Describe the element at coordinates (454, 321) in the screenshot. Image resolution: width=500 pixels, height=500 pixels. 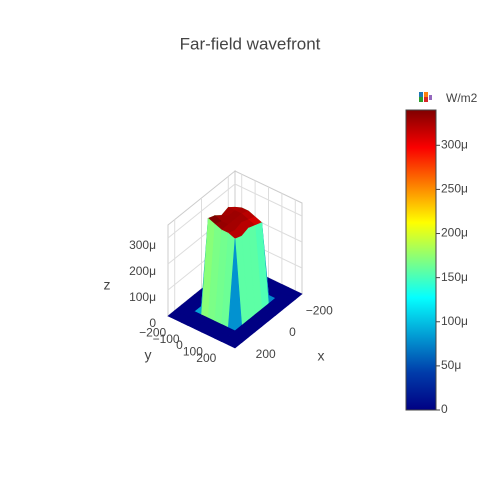
I see `colorbar-tick-label: 100μ` at that location.